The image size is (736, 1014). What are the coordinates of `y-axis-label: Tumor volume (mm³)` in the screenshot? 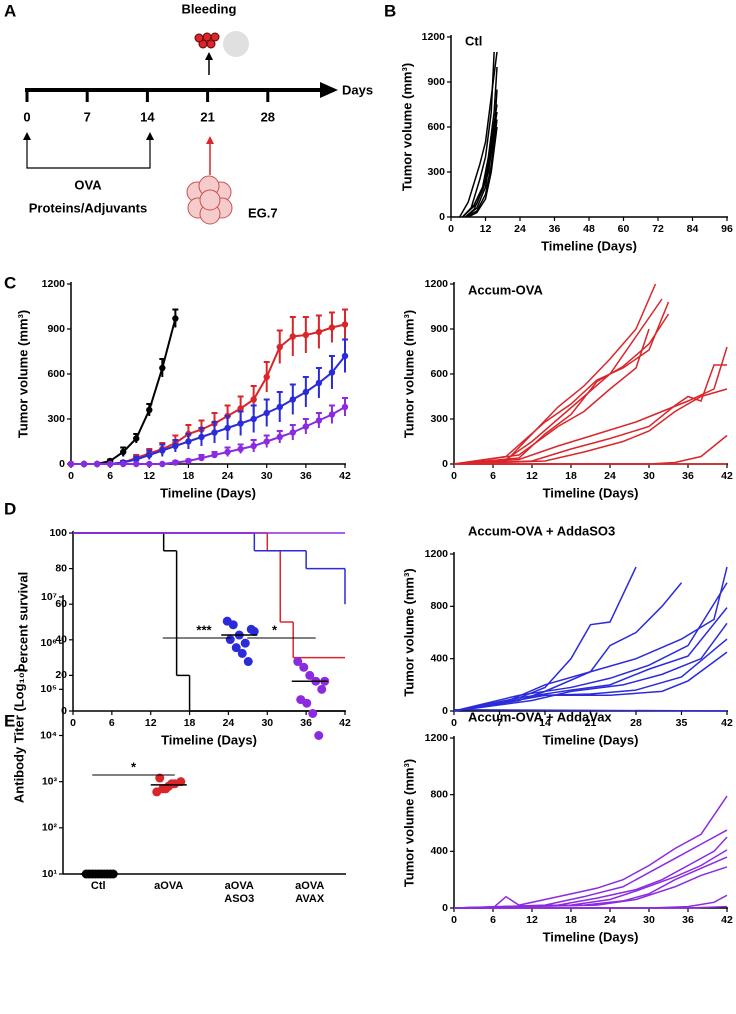 It's located at (406, 127).